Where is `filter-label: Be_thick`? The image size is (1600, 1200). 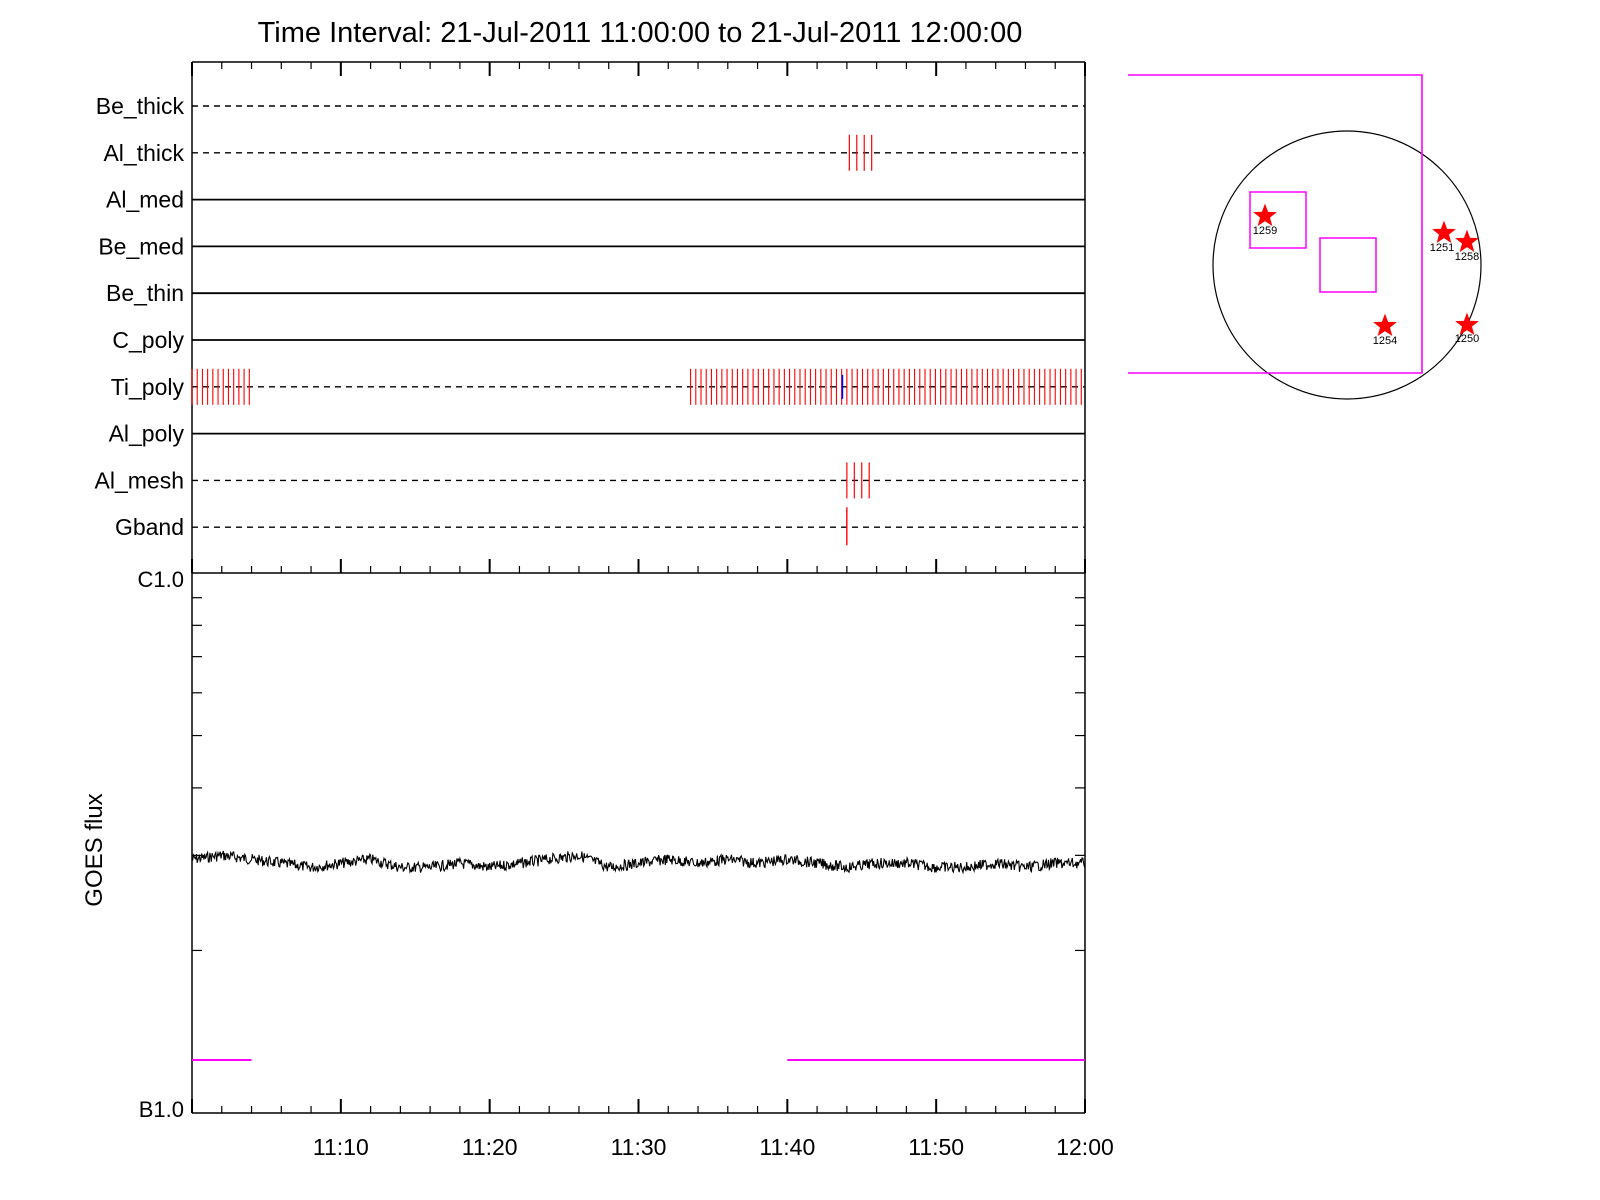
filter-label: Be_thick is located at coordinates (140, 106).